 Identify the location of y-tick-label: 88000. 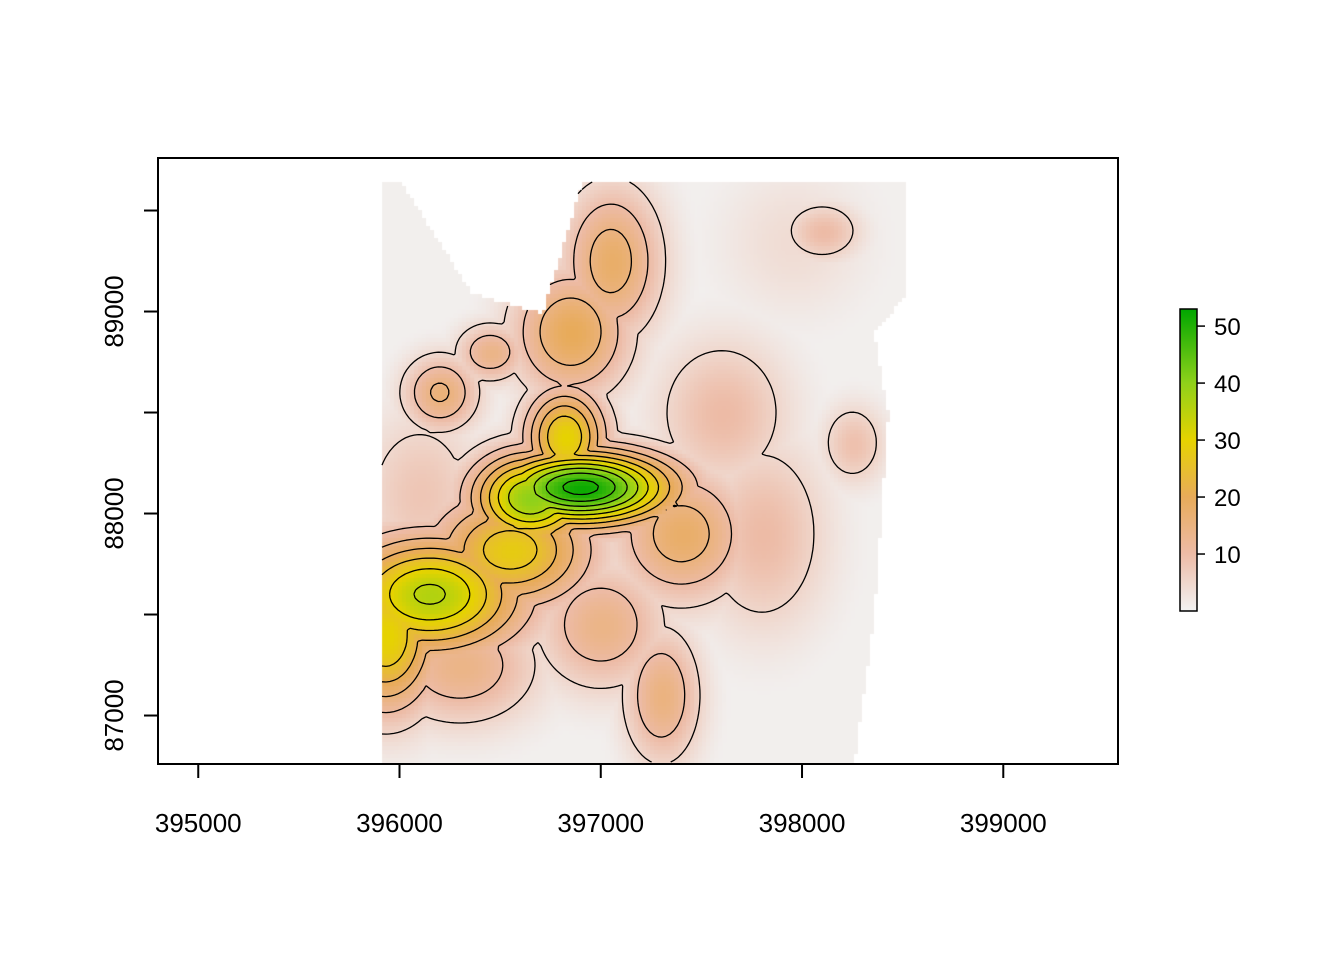
(114, 513).